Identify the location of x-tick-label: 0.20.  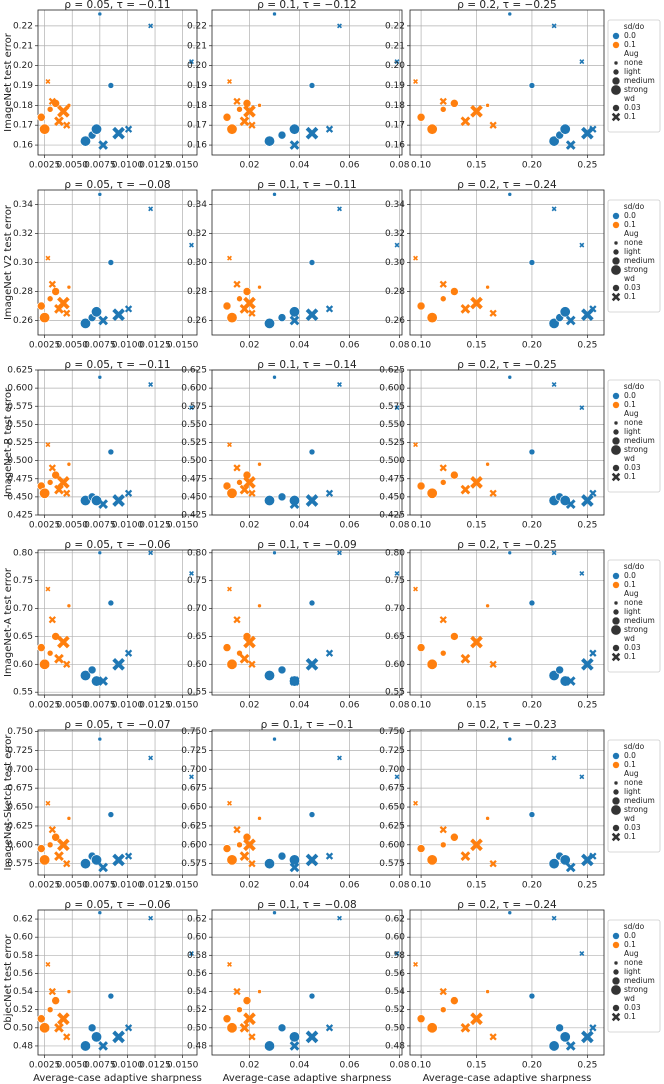
(532, 166).